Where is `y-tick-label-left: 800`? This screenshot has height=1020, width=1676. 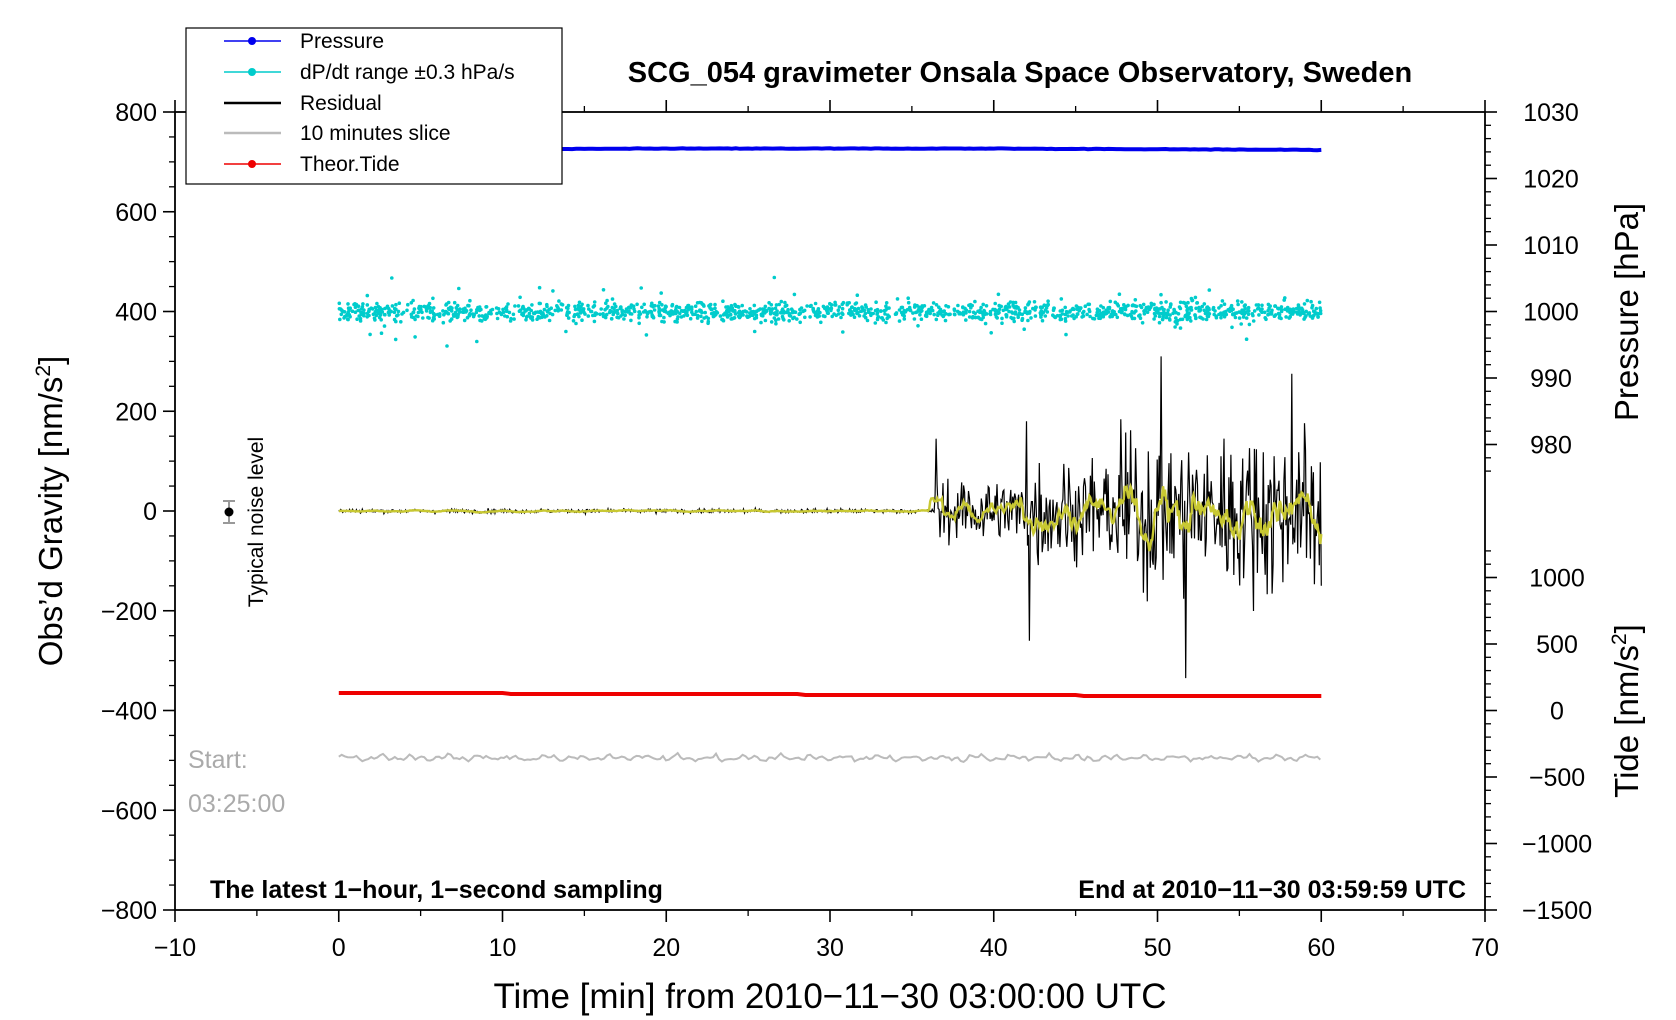 y-tick-label-left: 800 is located at coordinates (136, 113).